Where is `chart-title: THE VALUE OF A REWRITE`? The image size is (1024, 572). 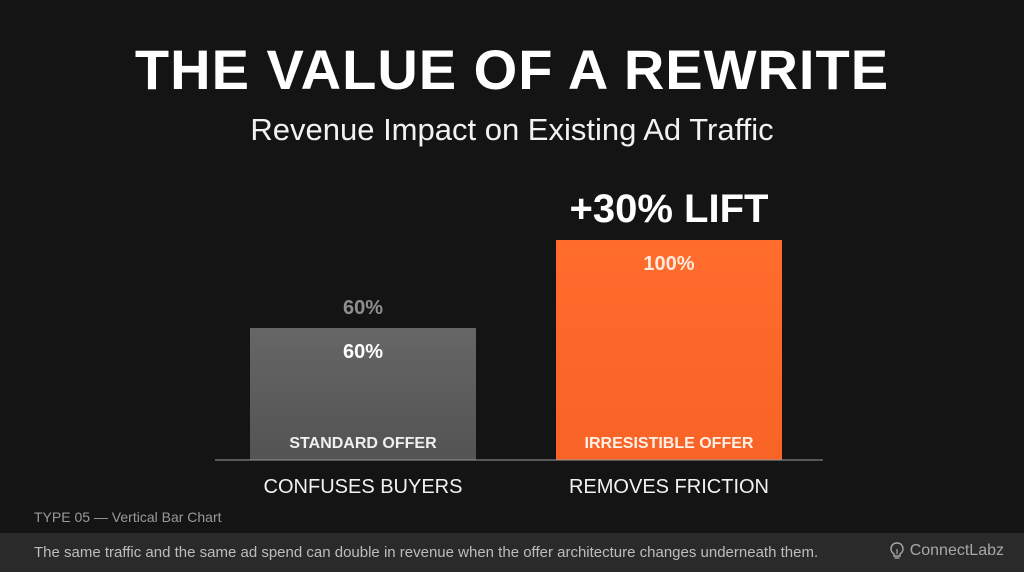 chart-title: THE VALUE OF A REWRITE is located at coordinates (512, 69).